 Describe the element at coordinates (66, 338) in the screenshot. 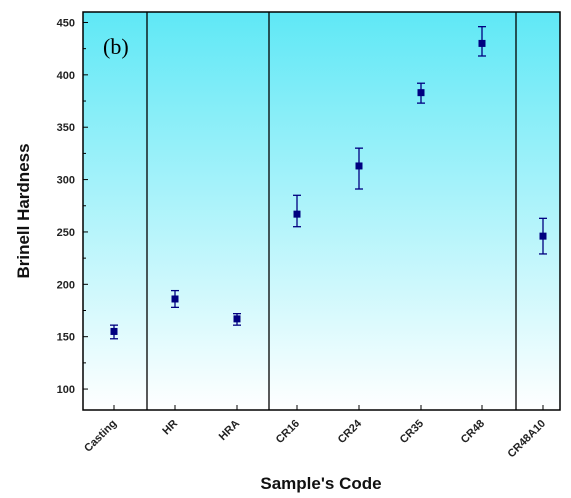

I see `y-tick-label-150: 150` at that location.